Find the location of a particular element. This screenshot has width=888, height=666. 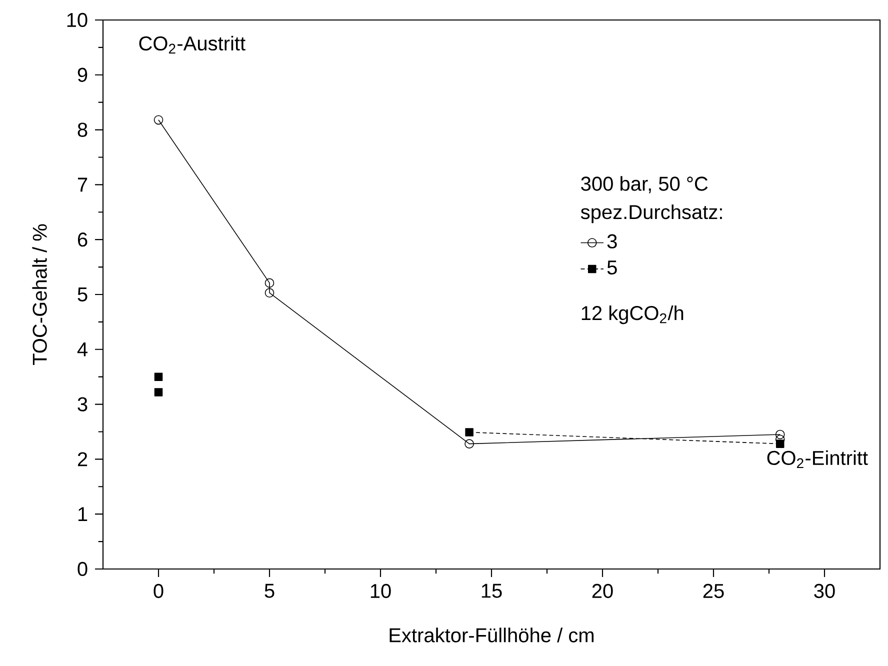

x-tick-label: 0 is located at coordinates (159, 591).